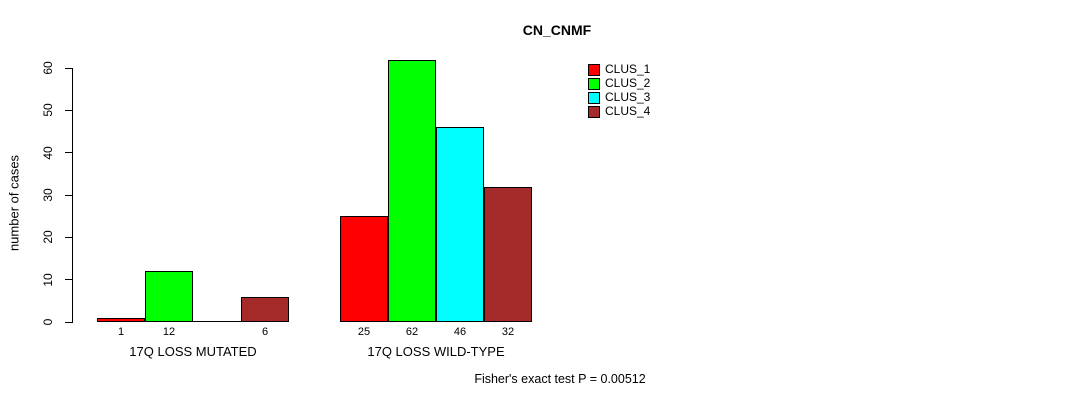 This screenshot has height=400, width=1090. Describe the element at coordinates (121, 332) in the screenshot. I see `bar-value-label: 1` at that location.